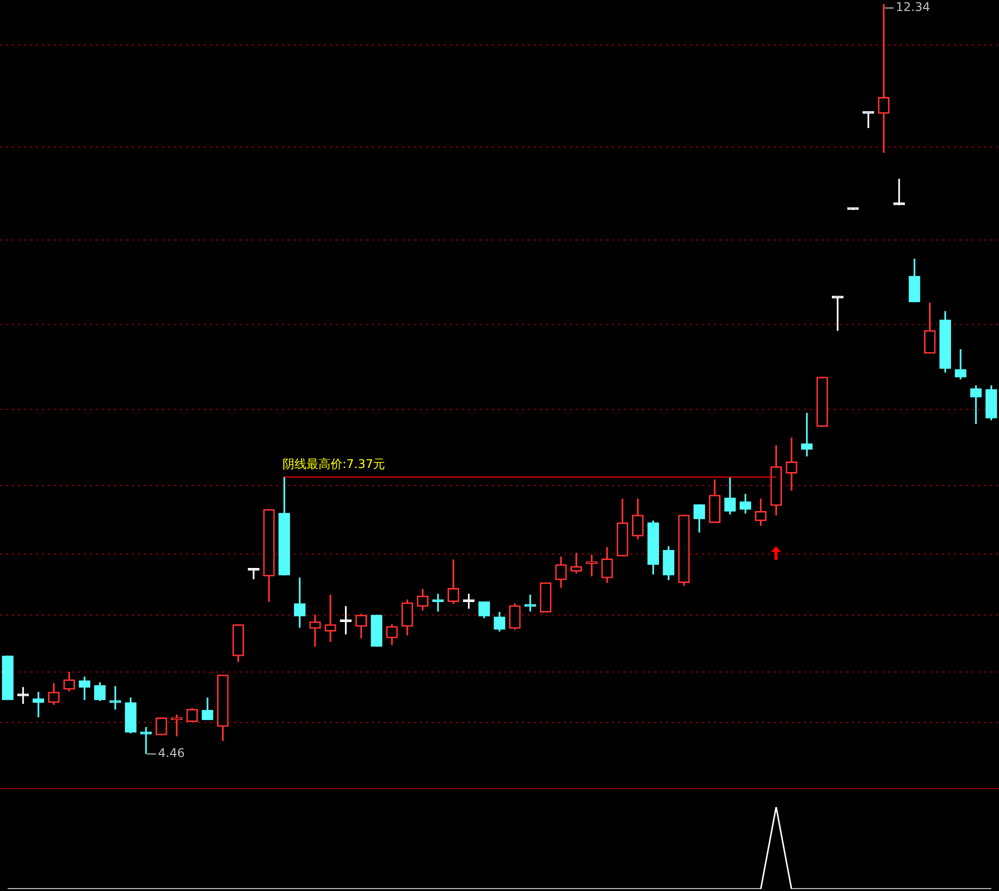 Image resolution: width=999 pixels, height=891 pixels. I want to click on annotation: 12.34, so click(913, 7).